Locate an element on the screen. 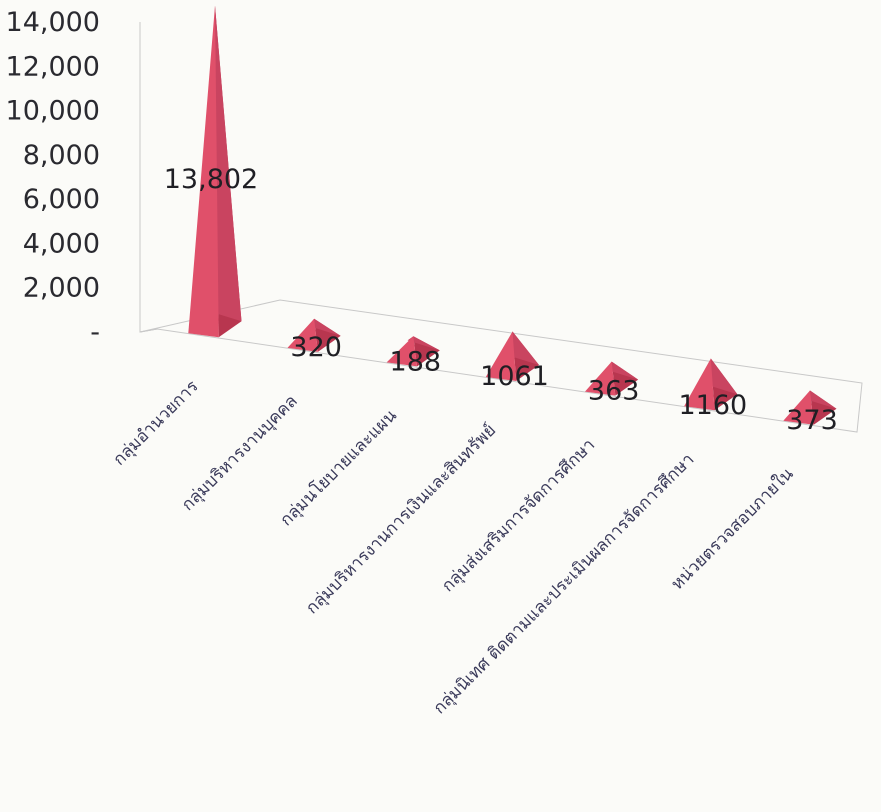 The image size is (881, 812). y-tick-label: 12,000 is located at coordinates (53, 66).